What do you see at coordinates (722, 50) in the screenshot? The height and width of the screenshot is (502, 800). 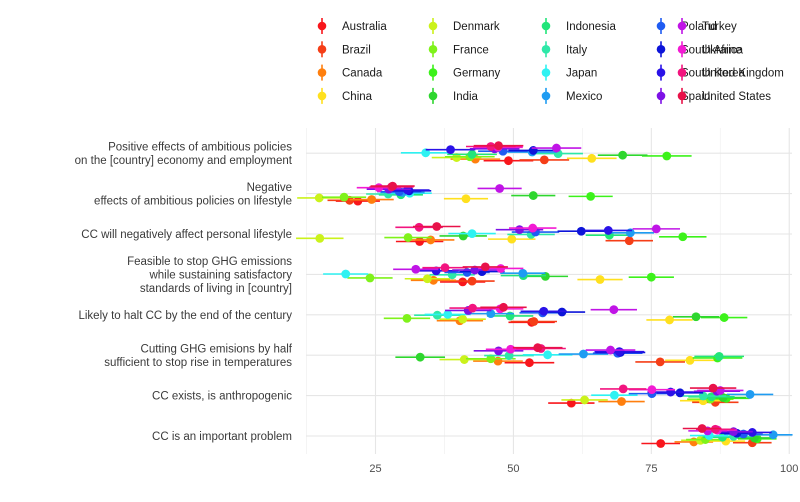 I see `legend-label: Ukraine` at bounding box center [722, 50].